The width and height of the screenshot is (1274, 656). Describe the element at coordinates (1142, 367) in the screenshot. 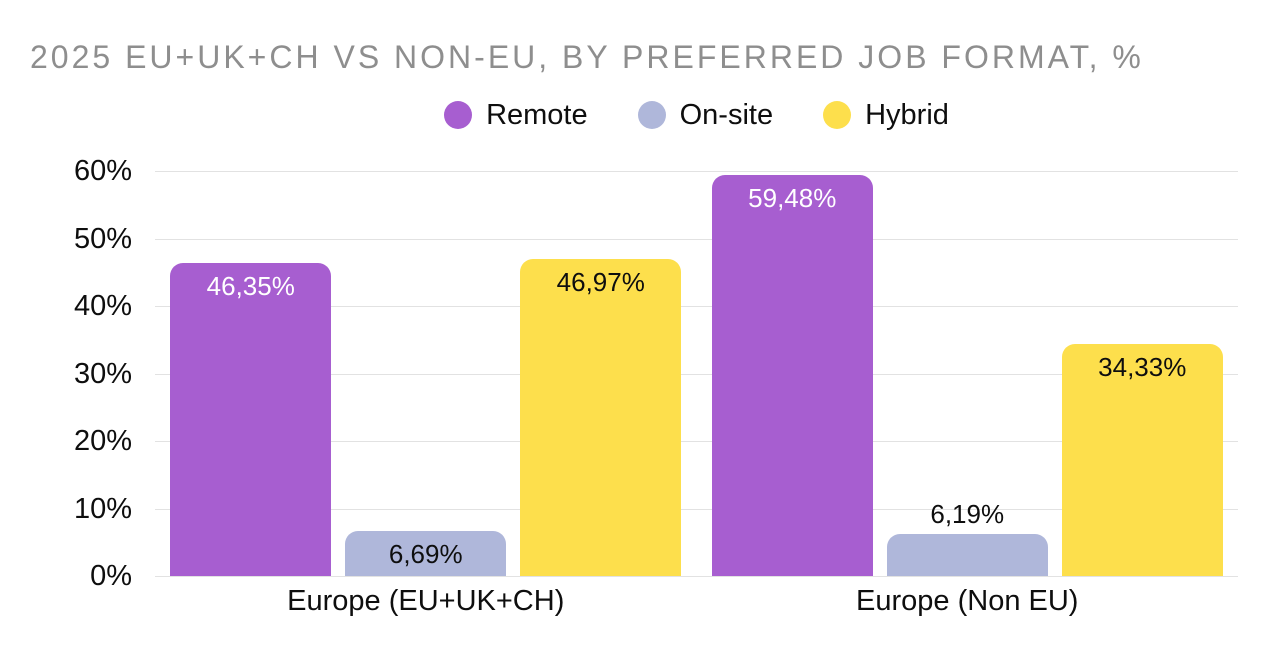

I see `bar-value-label: 34,33%` at that location.